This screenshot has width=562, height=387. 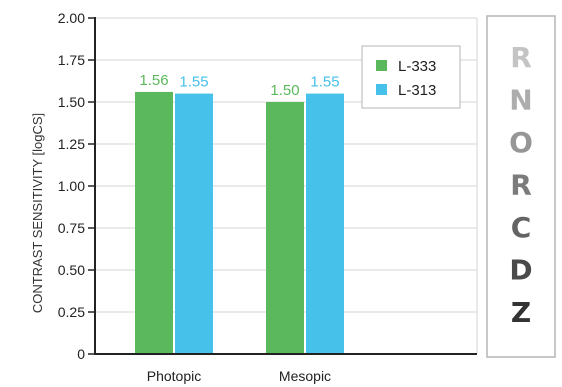 I want to click on eye-chart-letter: N, so click(x=520, y=100).